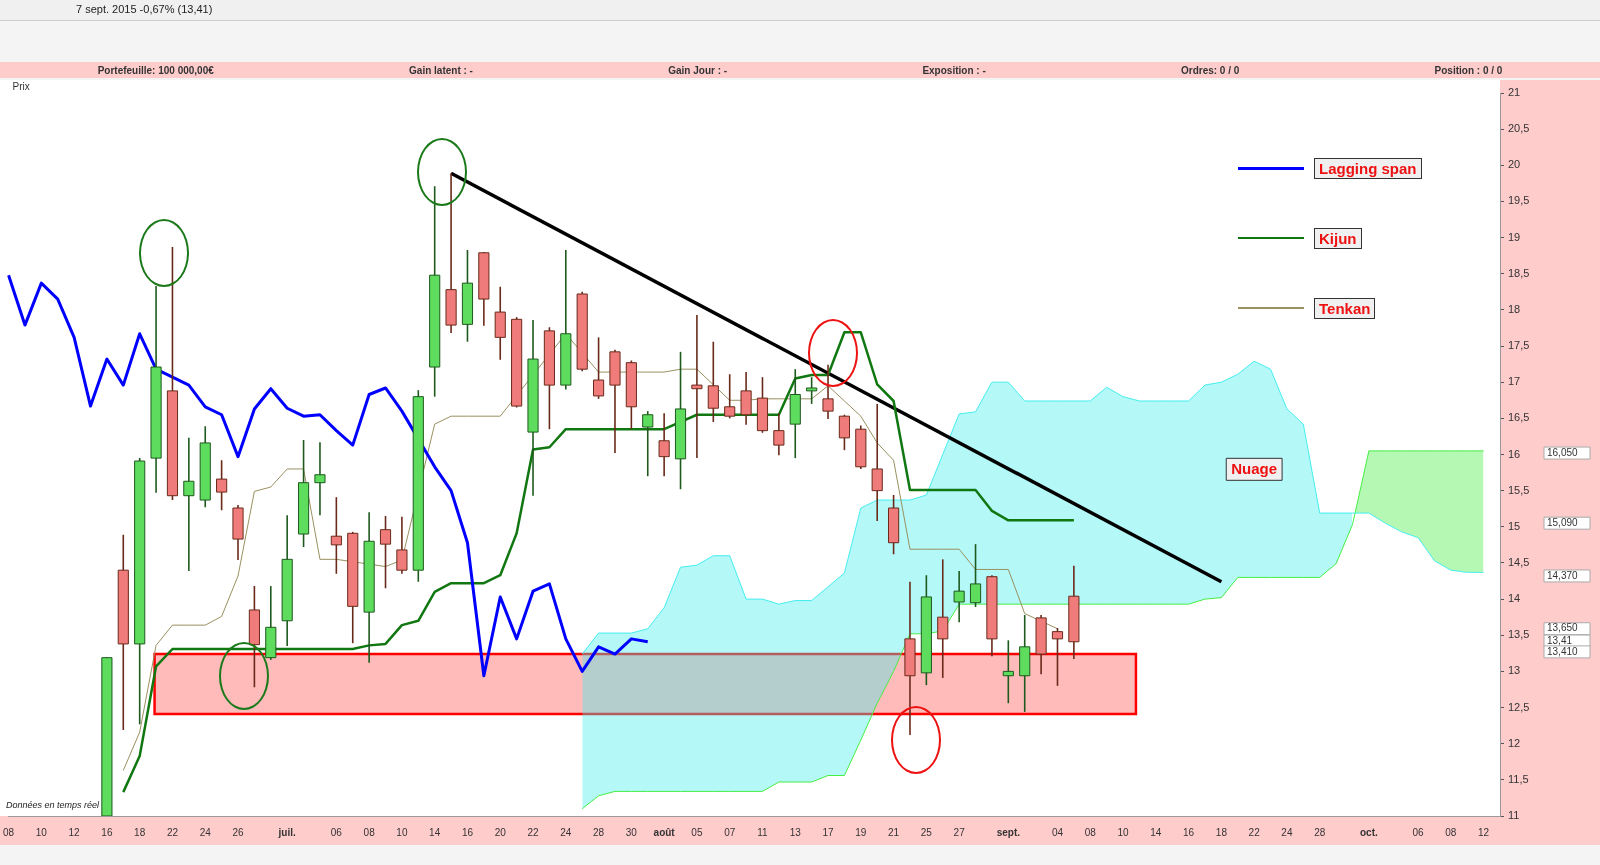 This screenshot has height=865, width=1600. I want to click on text: Portefeuille: 100 000,00€, so click(155, 70).